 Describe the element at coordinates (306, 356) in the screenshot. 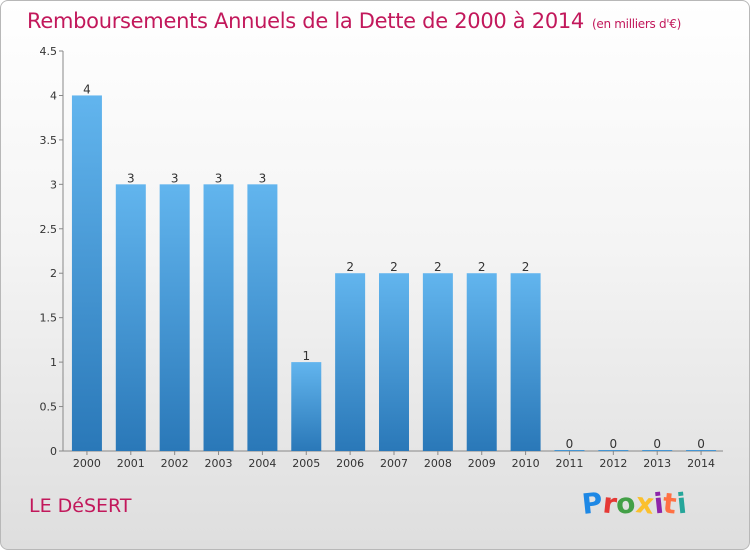

I see `data-label: 1` at that location.